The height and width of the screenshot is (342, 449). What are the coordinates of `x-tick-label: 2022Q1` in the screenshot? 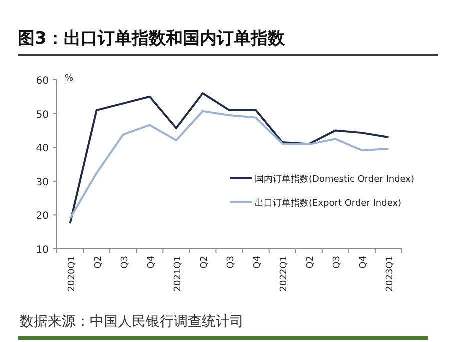 It's located at (285, 274).